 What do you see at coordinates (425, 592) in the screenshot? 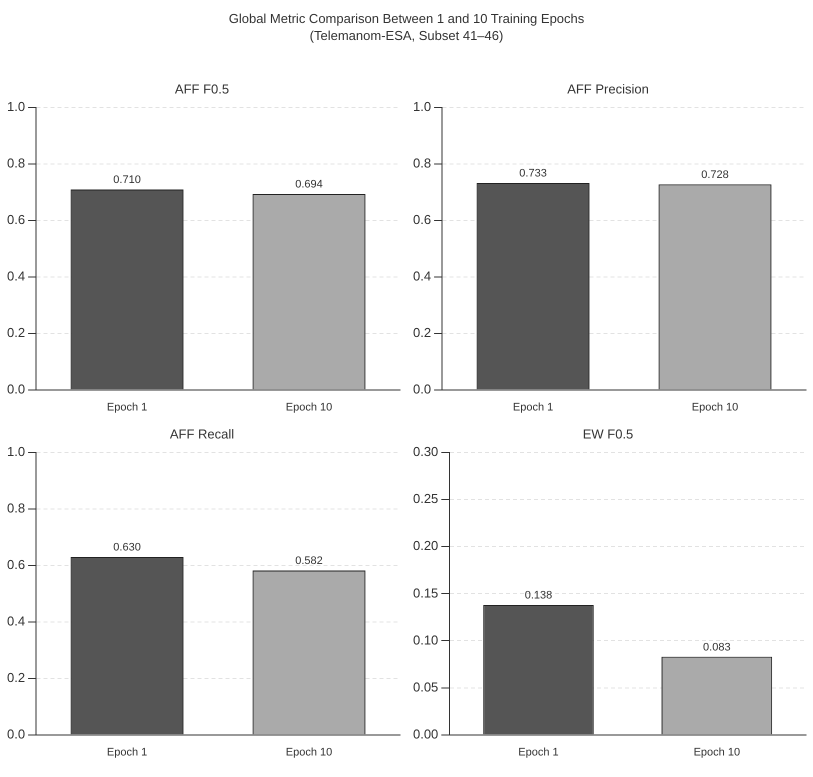
I see `y-tick-label: 0.15` at bounding box center [425, 592].